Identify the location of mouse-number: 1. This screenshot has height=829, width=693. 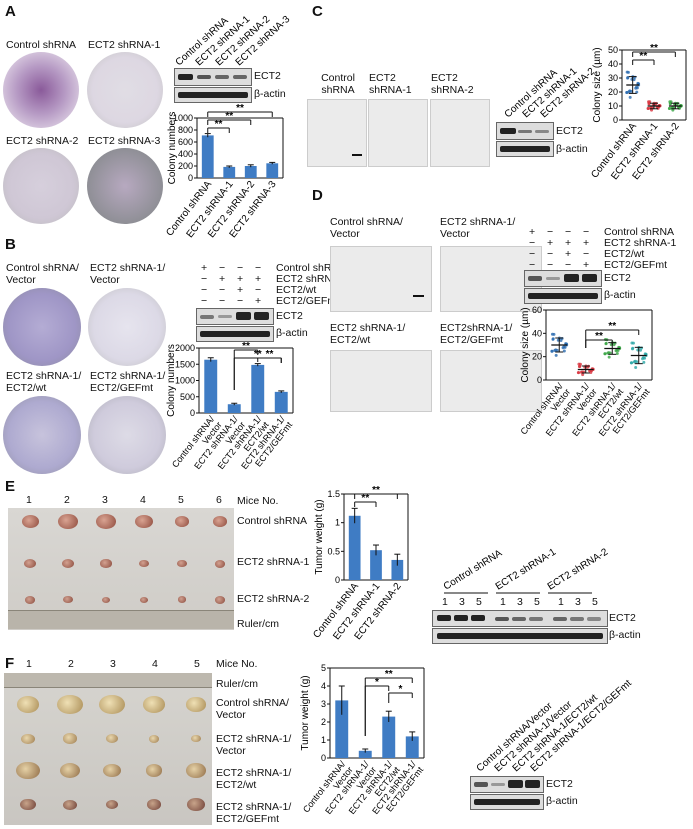
(29, 664).